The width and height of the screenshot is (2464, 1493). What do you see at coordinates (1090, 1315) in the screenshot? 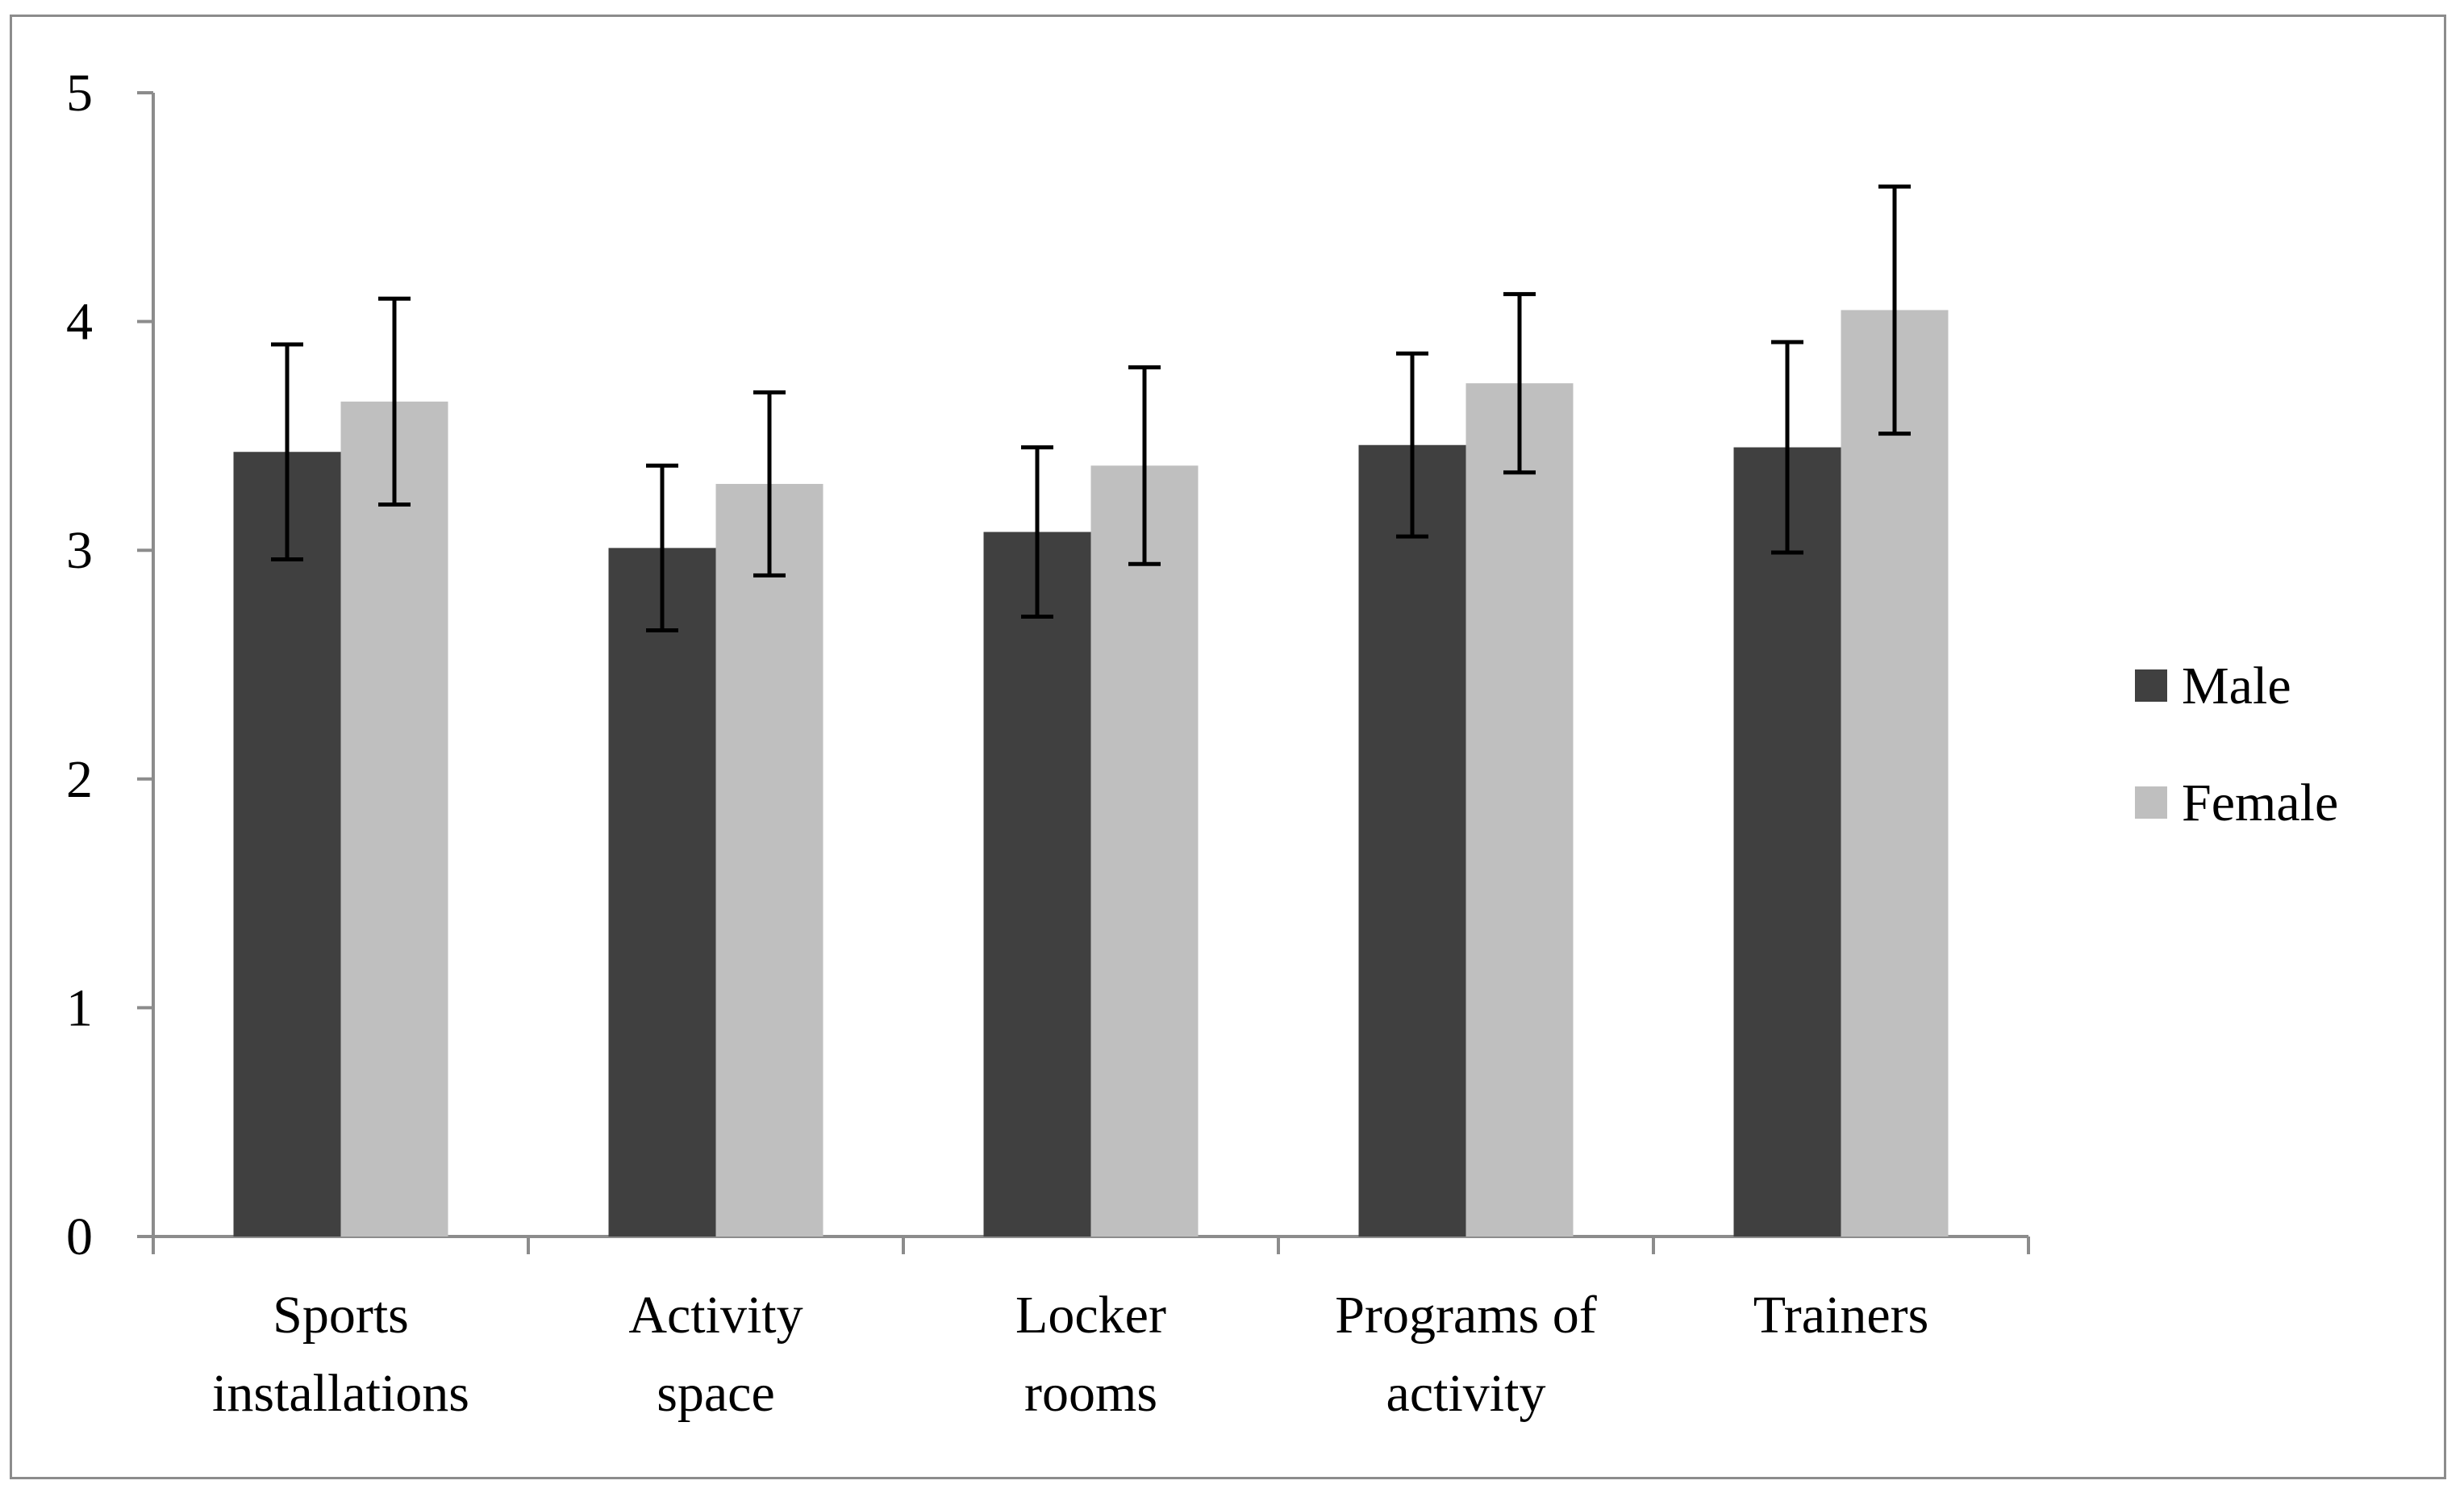
I see `x-category-label: Locker` at bounding box center [1090, 1315].